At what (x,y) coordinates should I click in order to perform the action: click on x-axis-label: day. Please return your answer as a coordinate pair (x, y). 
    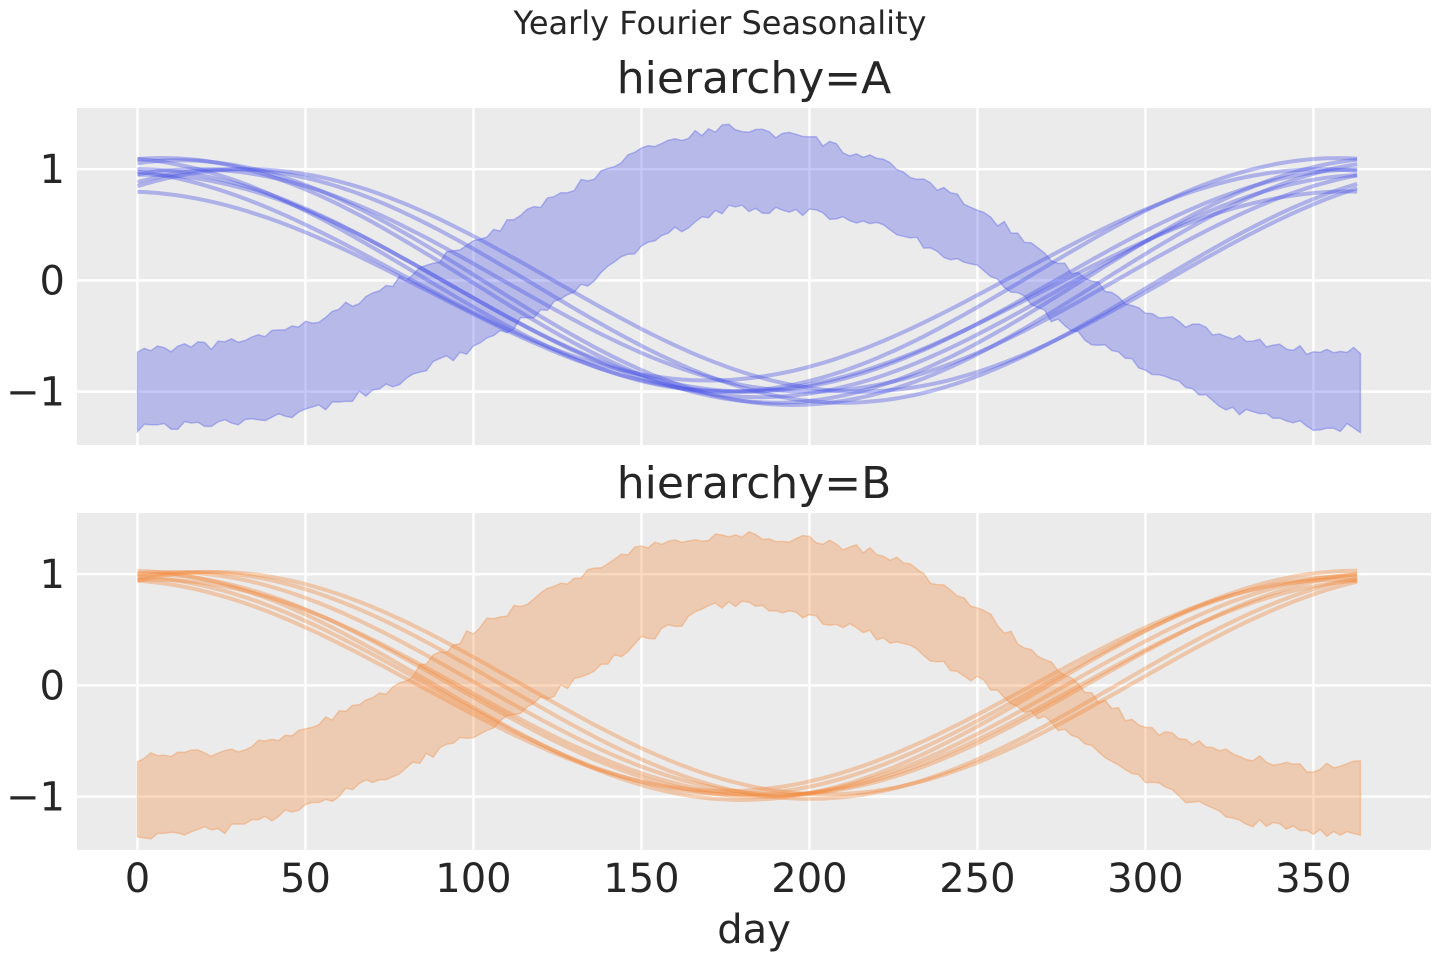
    Looking at the image, I should click on (754, 930).